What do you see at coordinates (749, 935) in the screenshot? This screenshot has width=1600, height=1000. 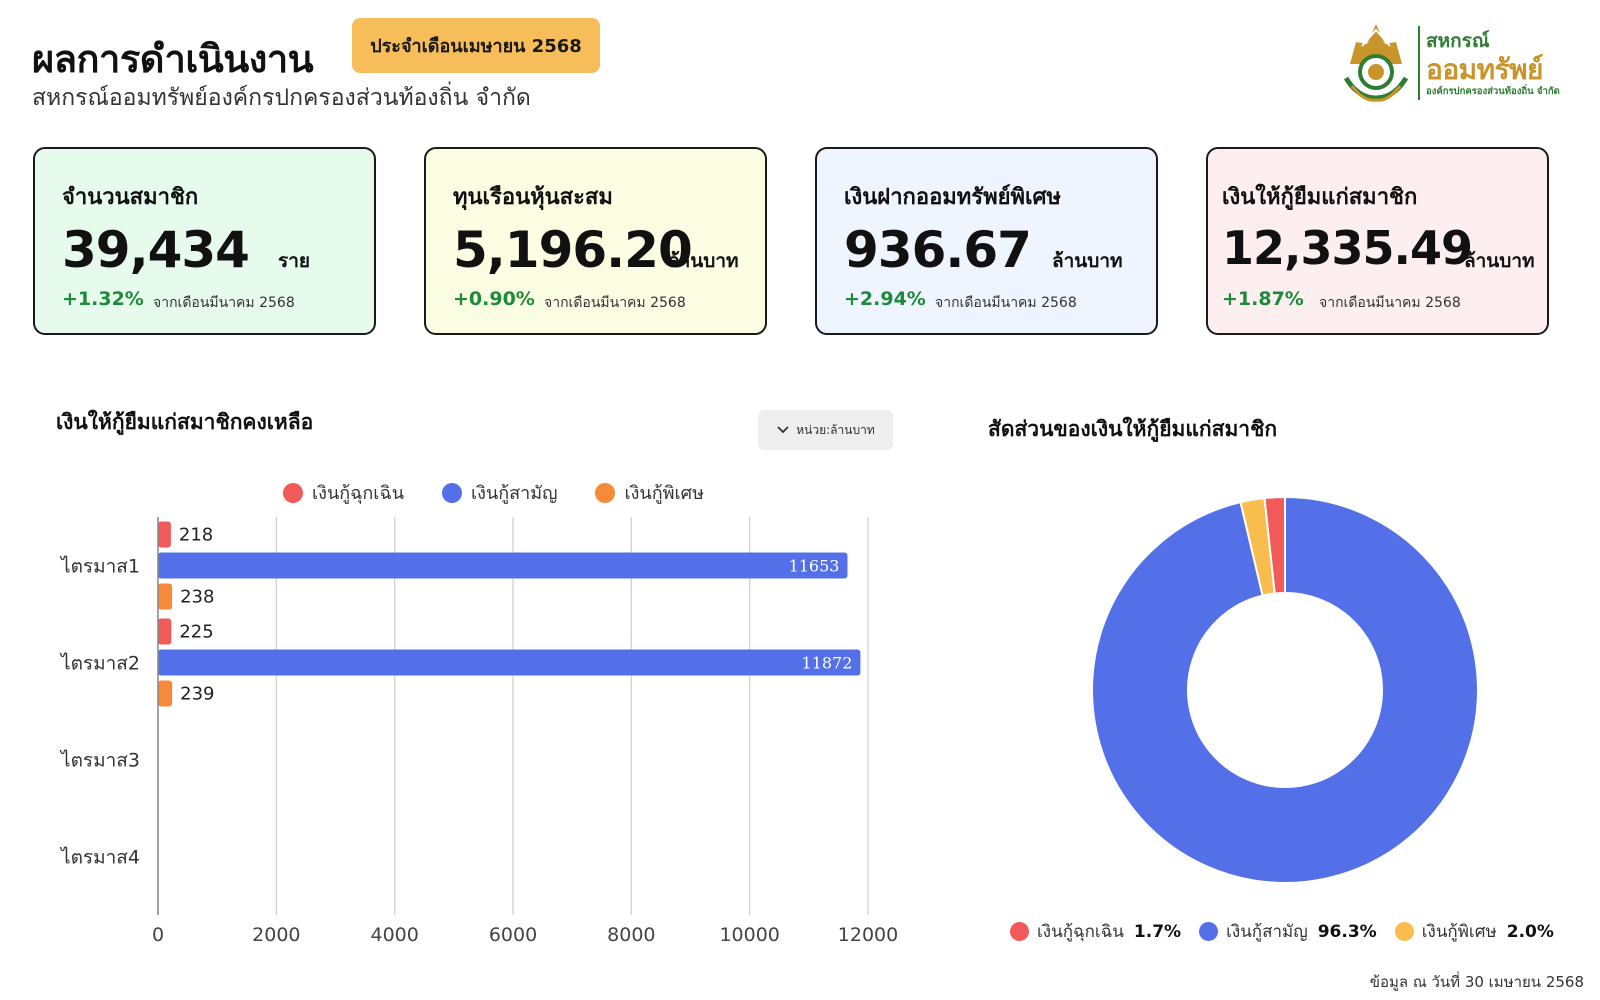 I see `x-tick-label: 10000` at bounding box center [749, 935].